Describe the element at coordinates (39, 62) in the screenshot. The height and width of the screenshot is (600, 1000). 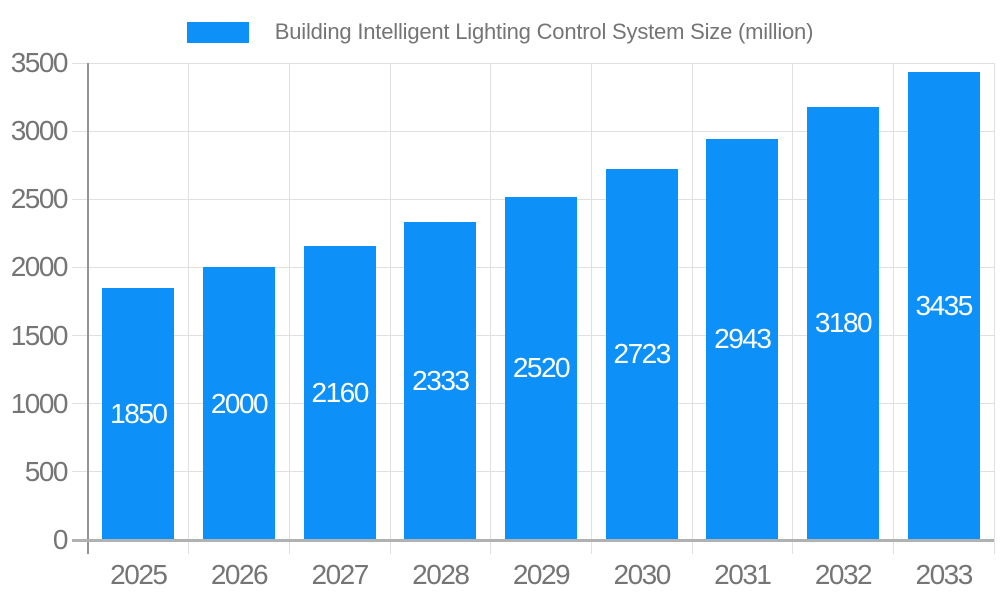
I see `y-axis-label: 3500` at that location.